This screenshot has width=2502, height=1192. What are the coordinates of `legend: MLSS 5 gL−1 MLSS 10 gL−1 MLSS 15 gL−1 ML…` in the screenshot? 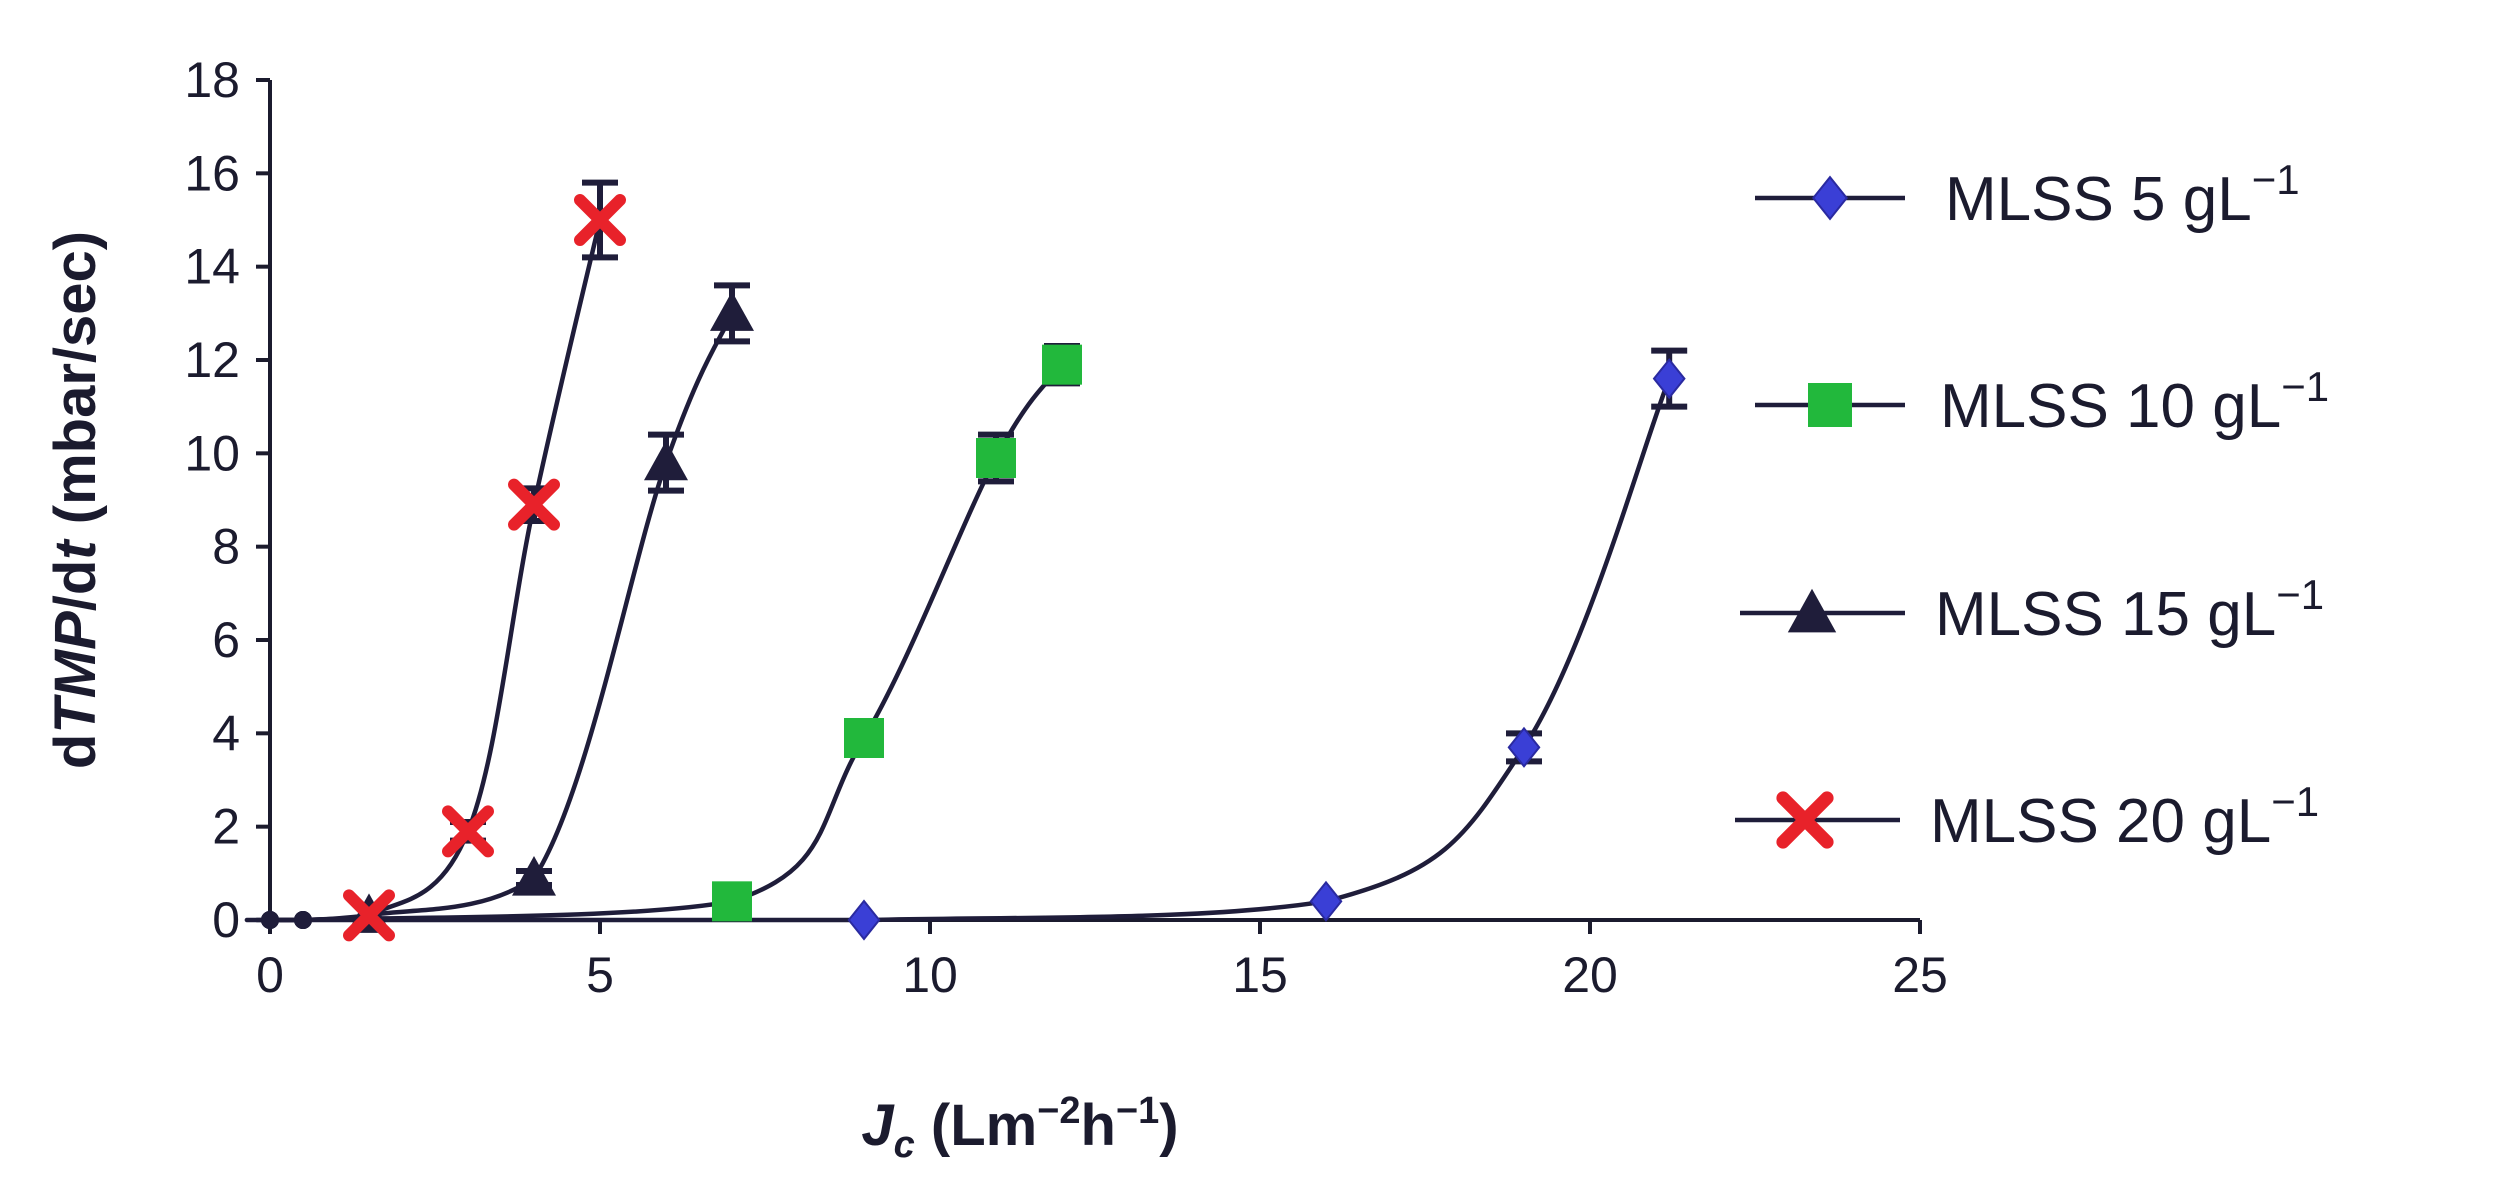 It's located at (2032, 506).